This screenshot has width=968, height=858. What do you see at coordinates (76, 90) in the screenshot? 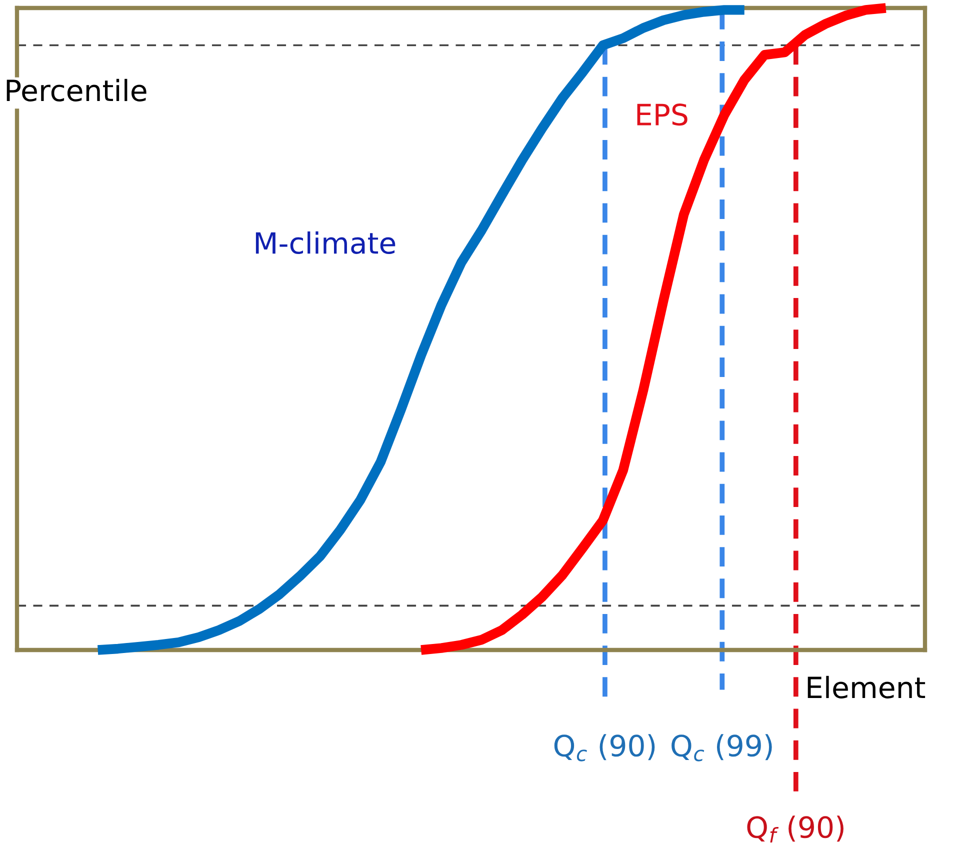
I see `y-axis-title: Percentile` at bounding box center [76, 90].